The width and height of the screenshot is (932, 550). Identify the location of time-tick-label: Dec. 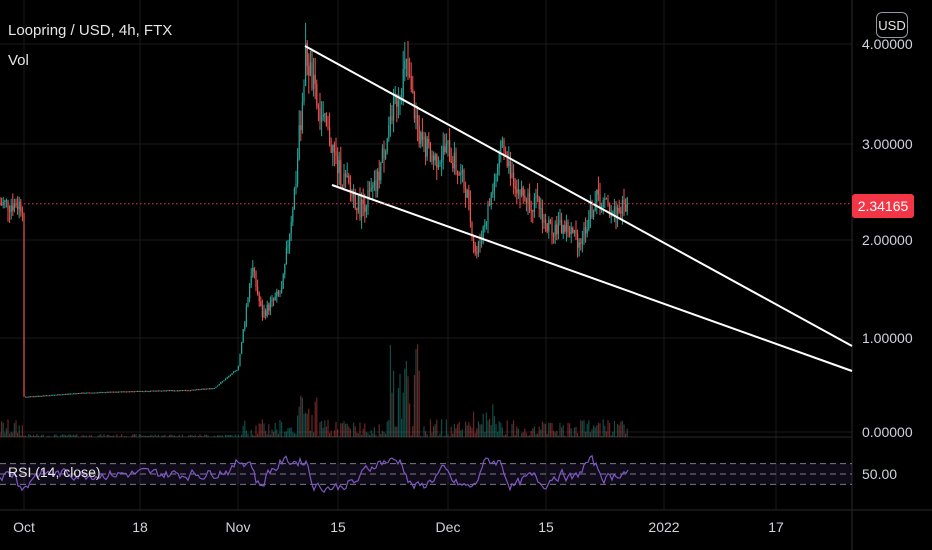
(448, 527).